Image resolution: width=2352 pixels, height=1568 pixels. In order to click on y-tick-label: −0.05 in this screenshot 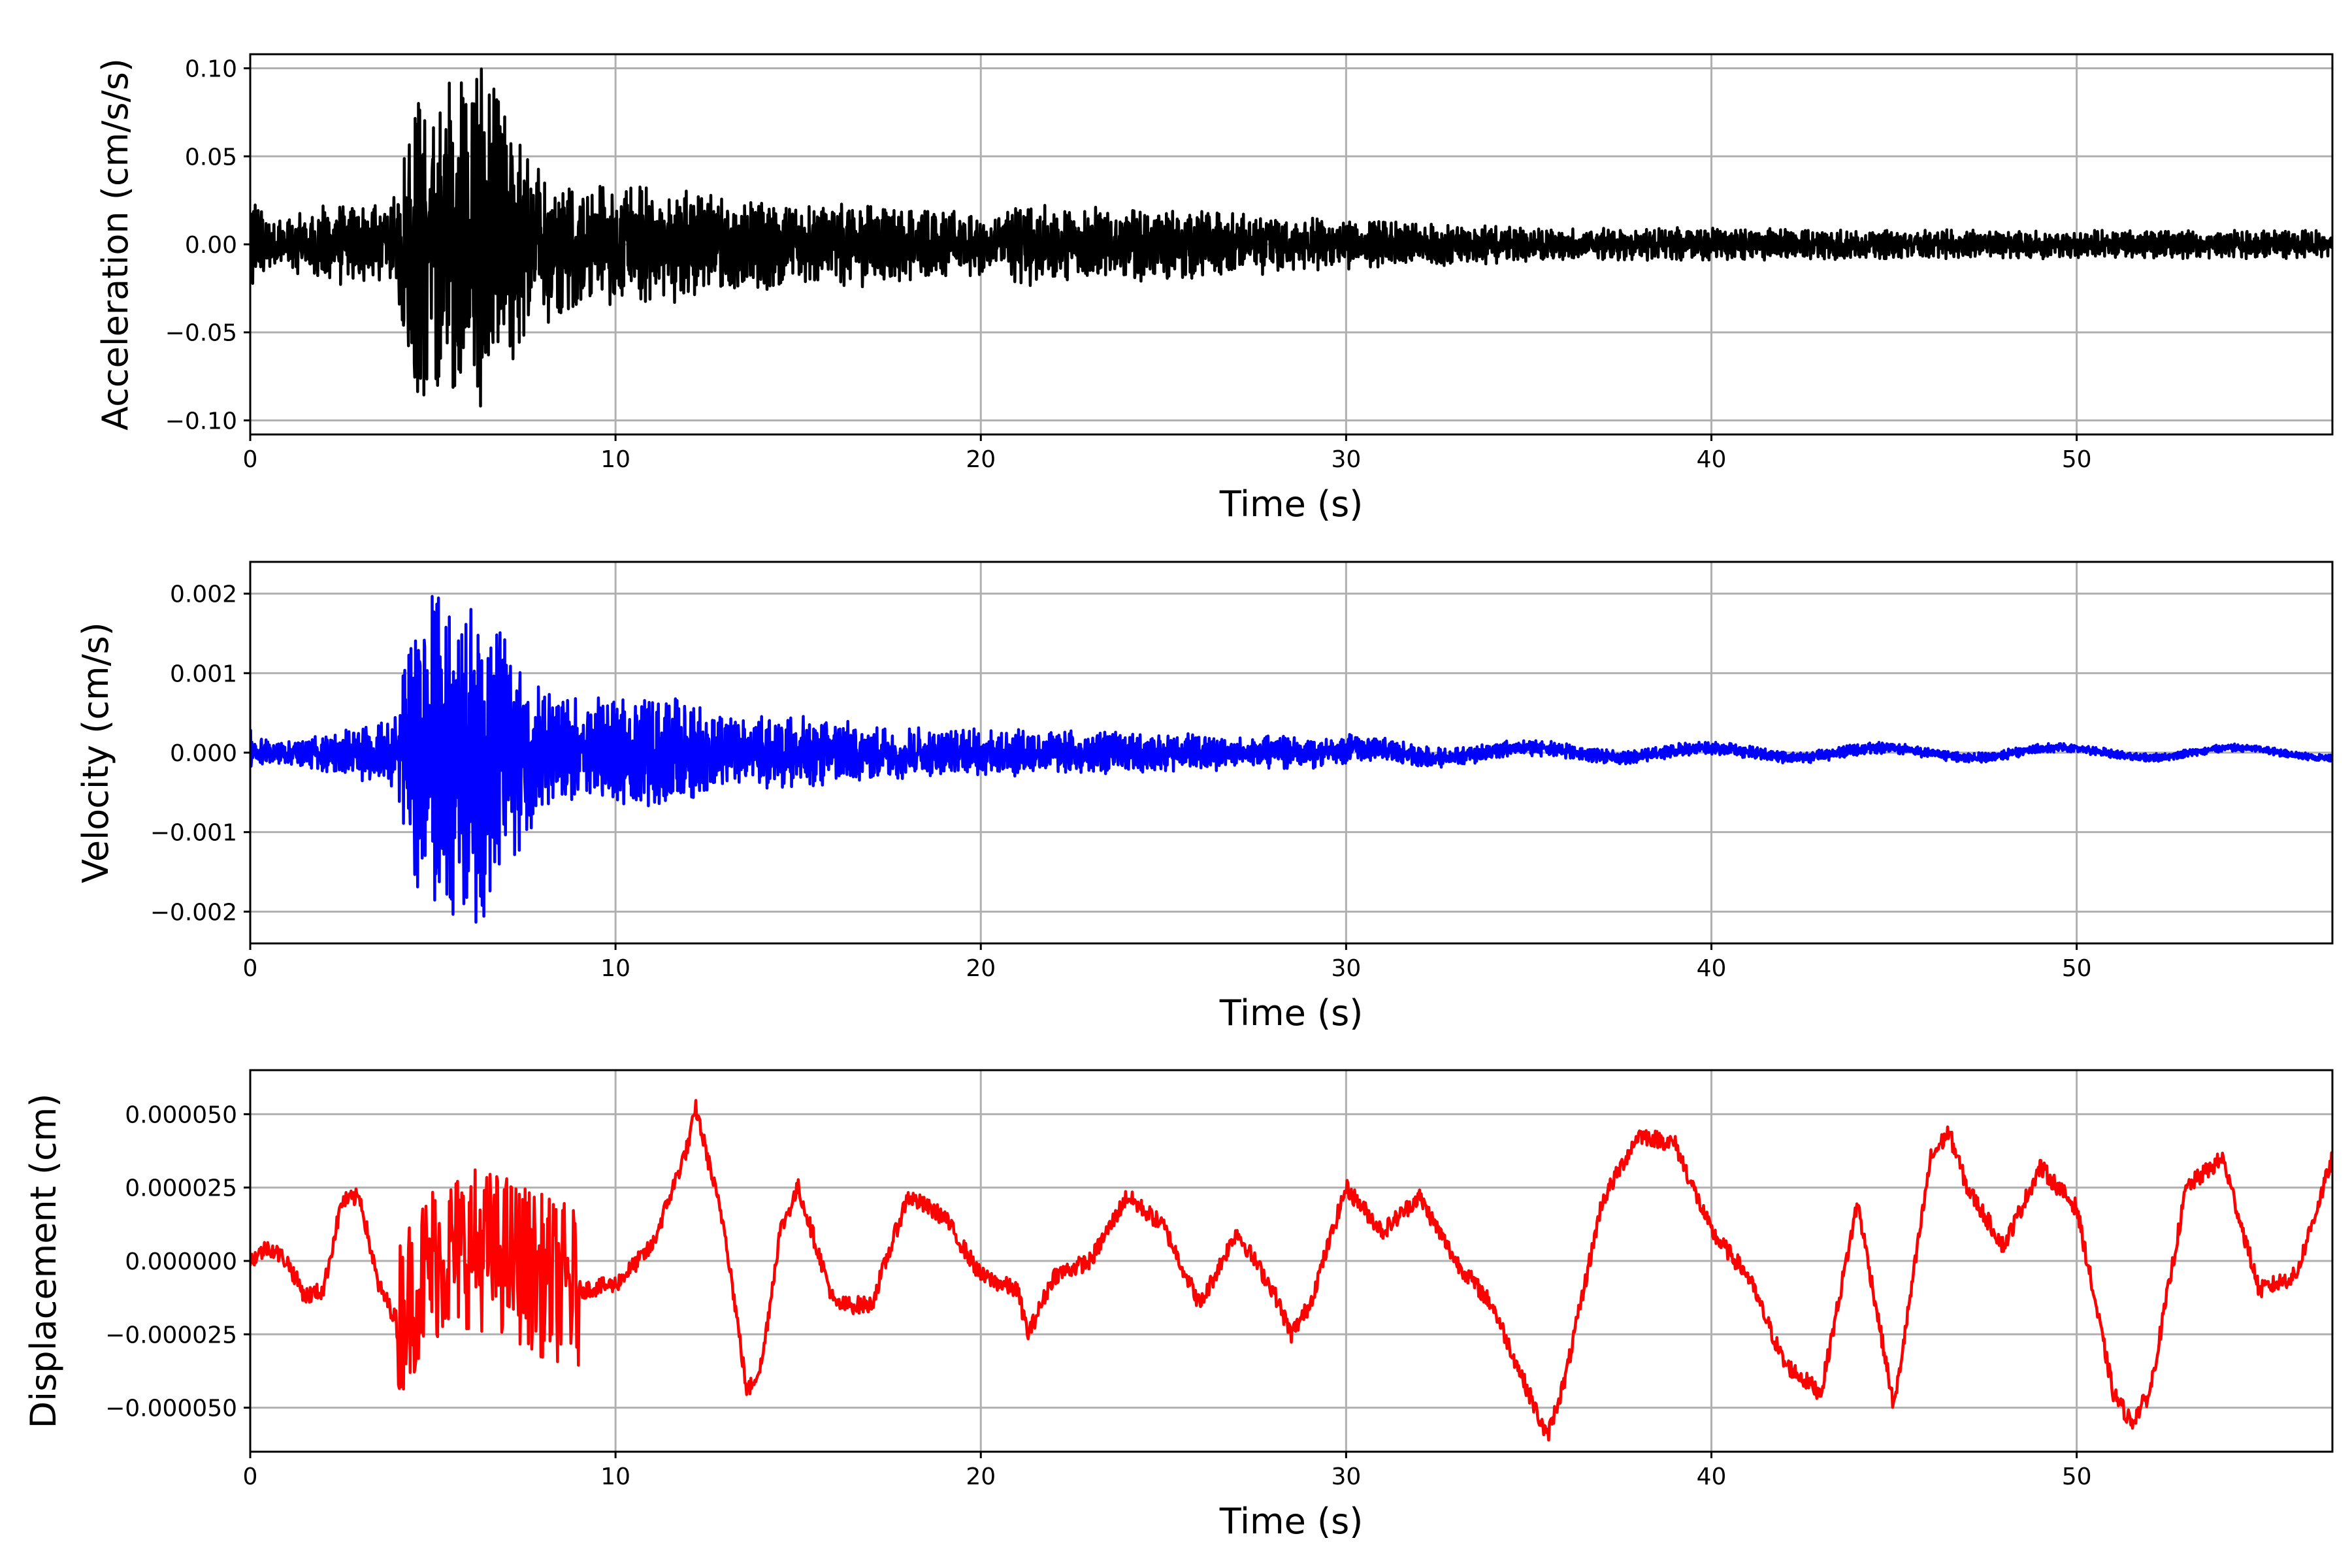, I will do `click(201, 333)`.